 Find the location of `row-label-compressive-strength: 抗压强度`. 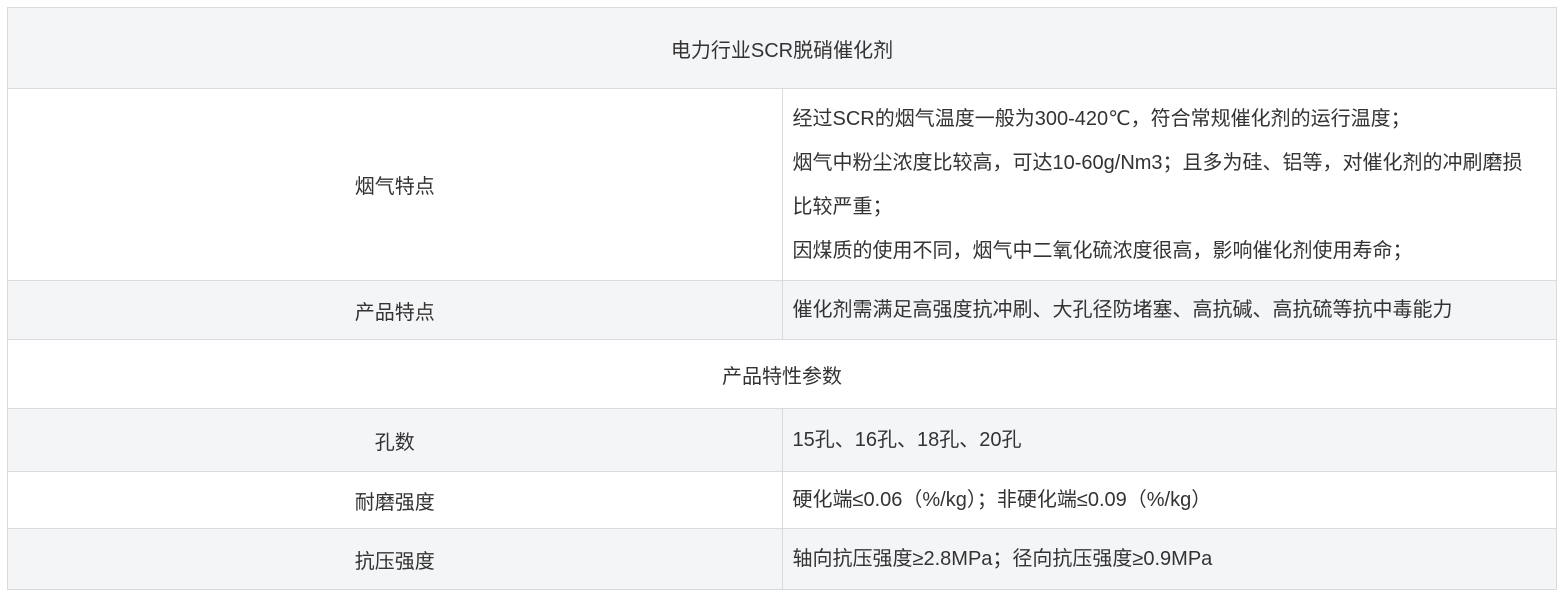

row-label-compressive-strength: 抗压强度 is located at coordinates (395, 559).